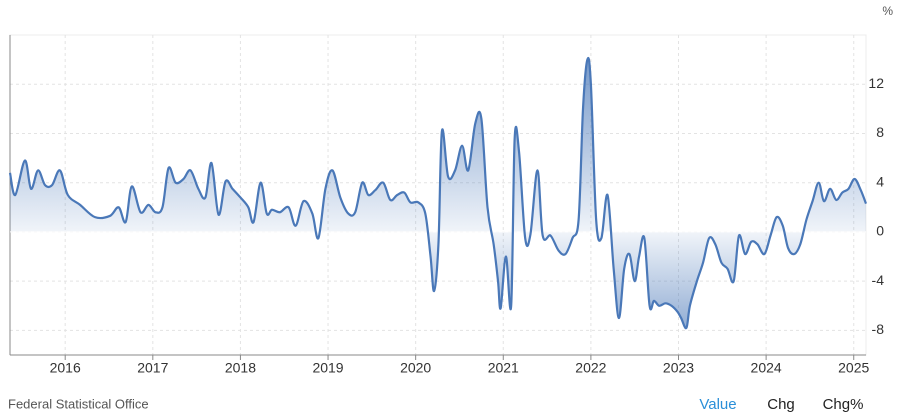 This screenshot has height=417, width=900. I want to click on y-tick-label: 0, so click(880, 231).